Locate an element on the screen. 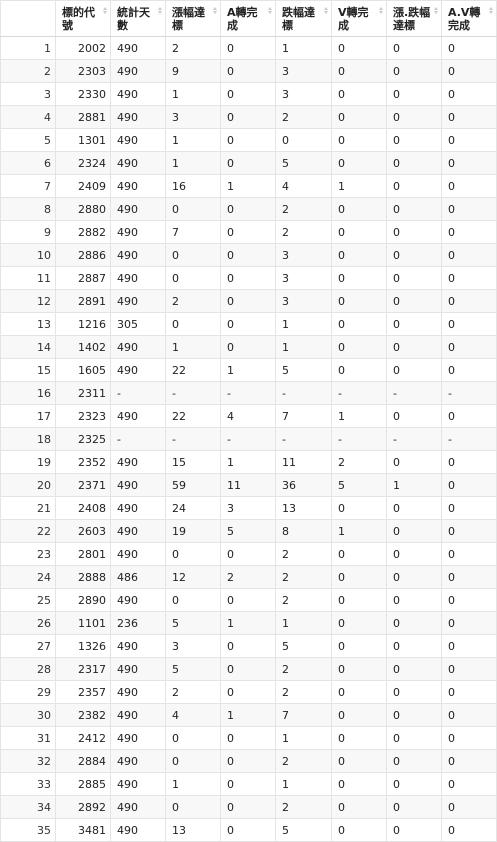  row-index-cell: 11 is located at coordinates (28, 278).